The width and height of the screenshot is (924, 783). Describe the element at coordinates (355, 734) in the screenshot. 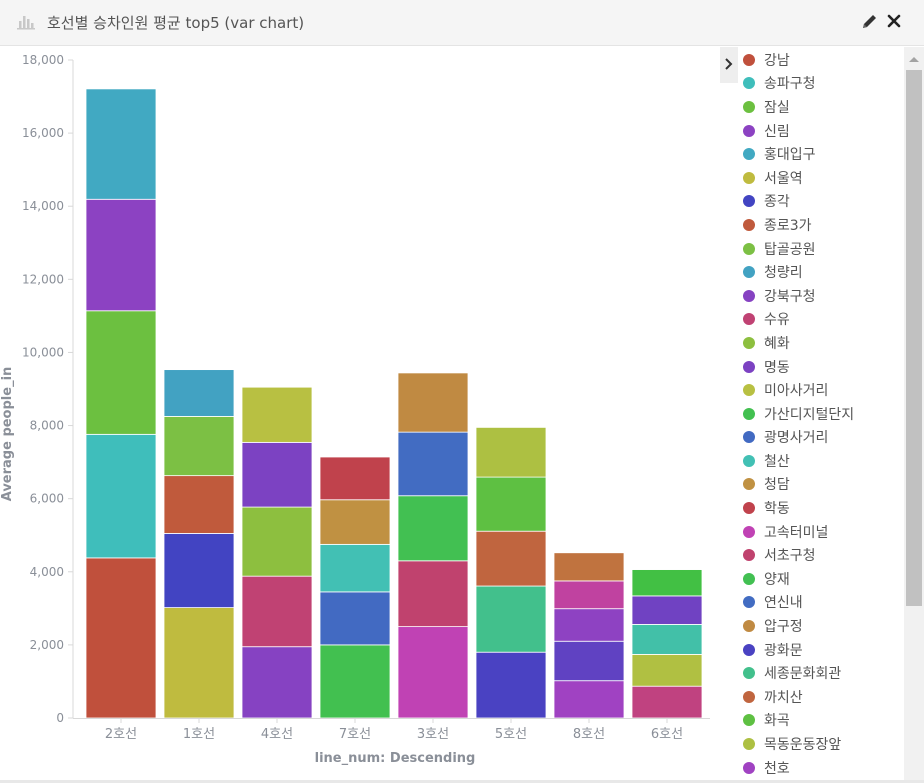

I see `x-tick-label: 7호선` at that location.